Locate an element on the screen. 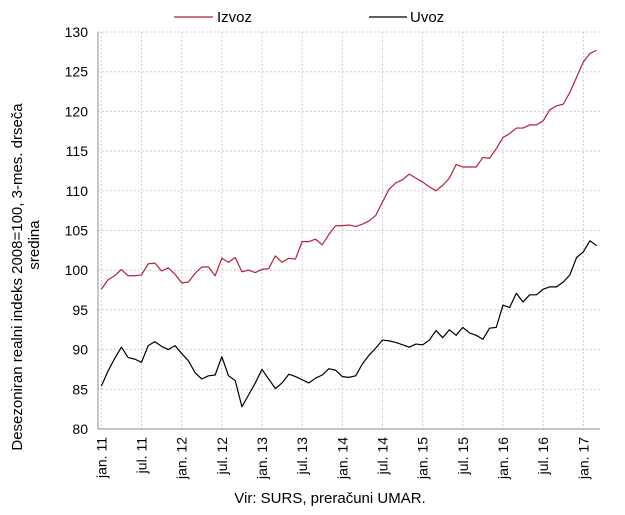 Image resolution: width=625 pixels, height=515 pixels. x-tick-label: jul. 16 is located at coordinates (543, 456).